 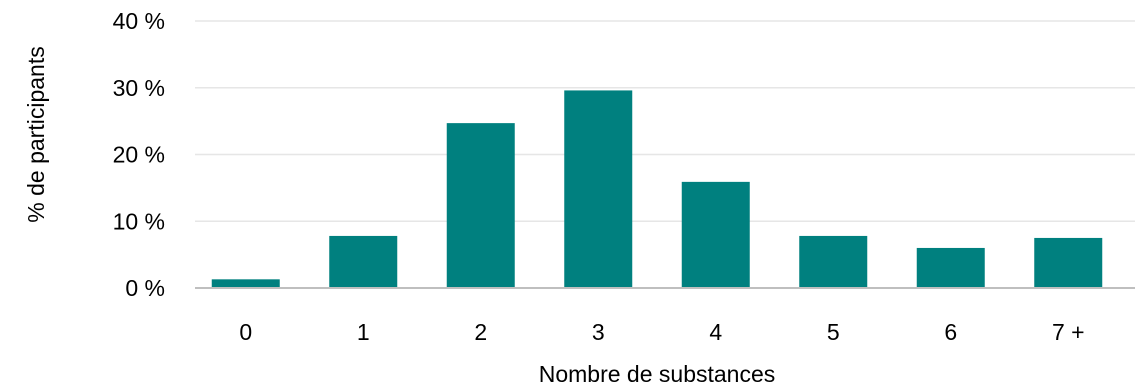 I want to click on x-axis-ticks: 0 1 2 3 4 5 6 7 +, so click(x=661, y=332).